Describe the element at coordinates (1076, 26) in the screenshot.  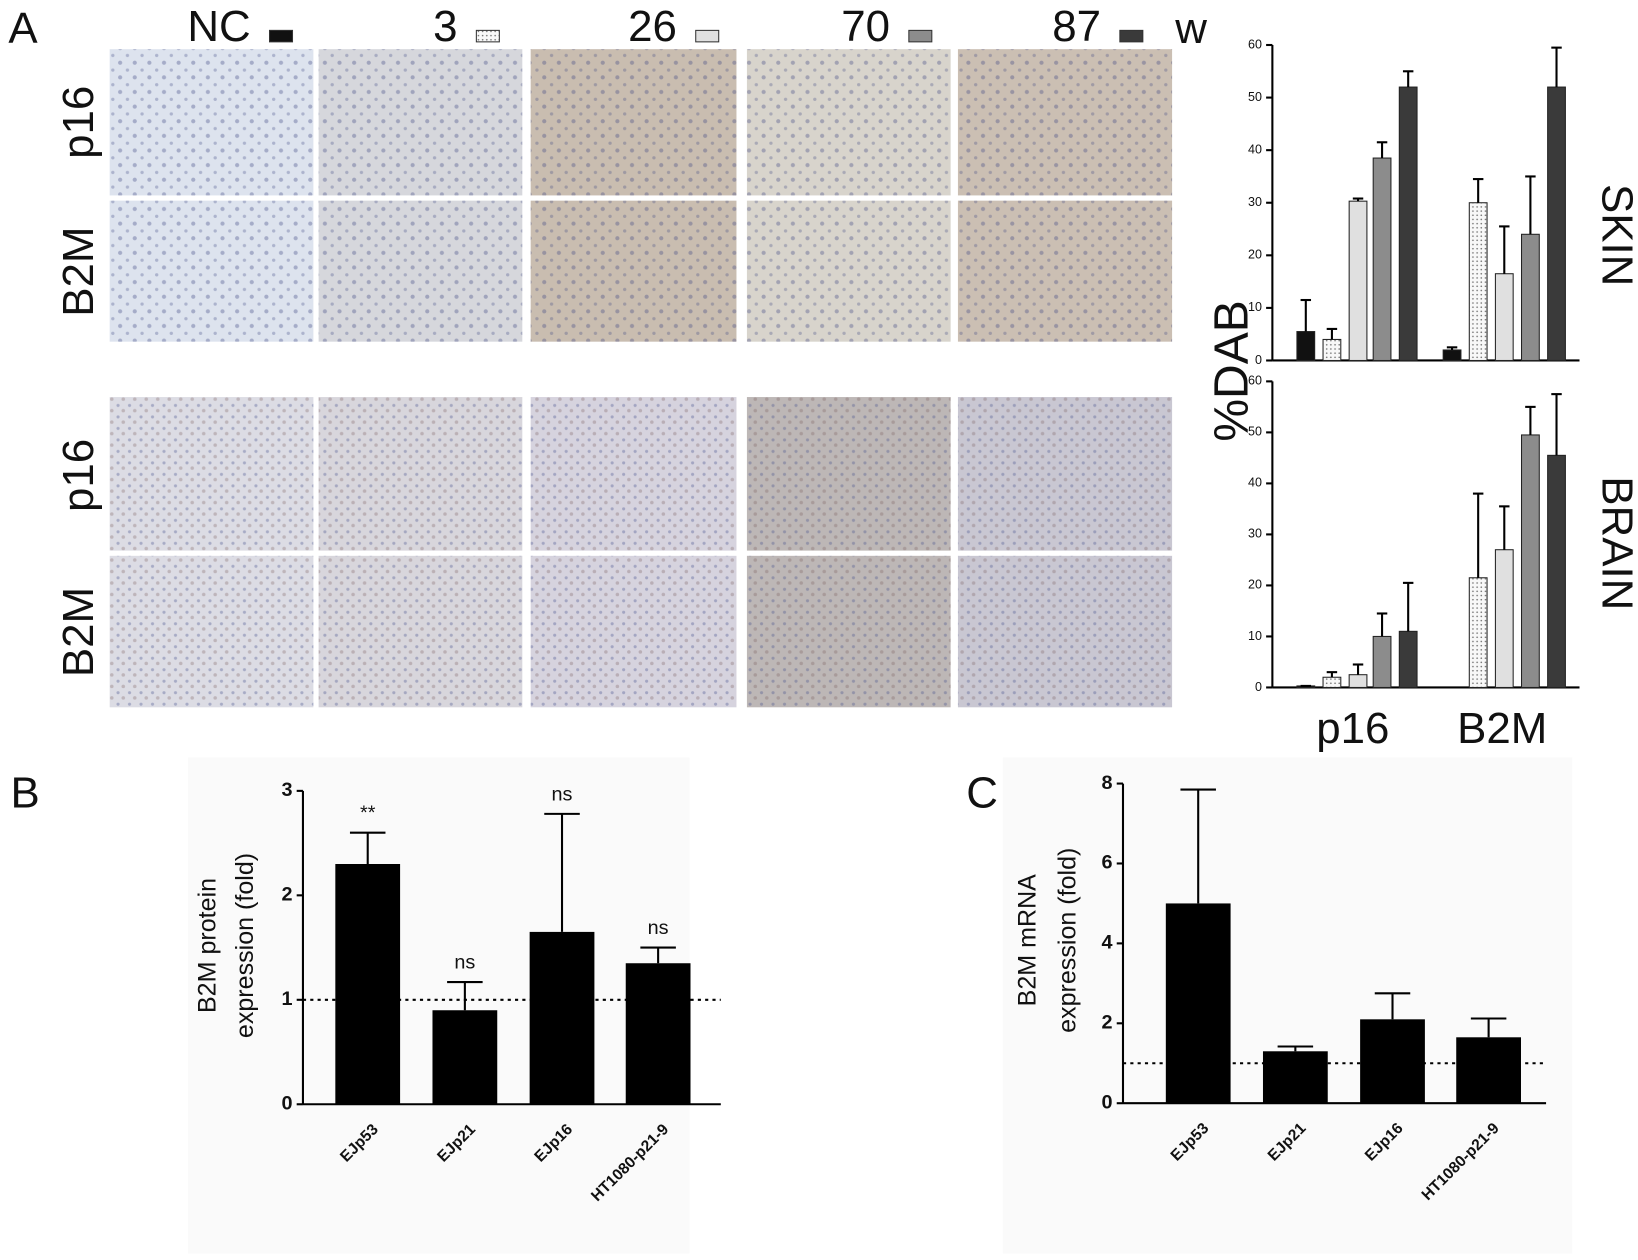
I see `legend-label: 87` at that location.